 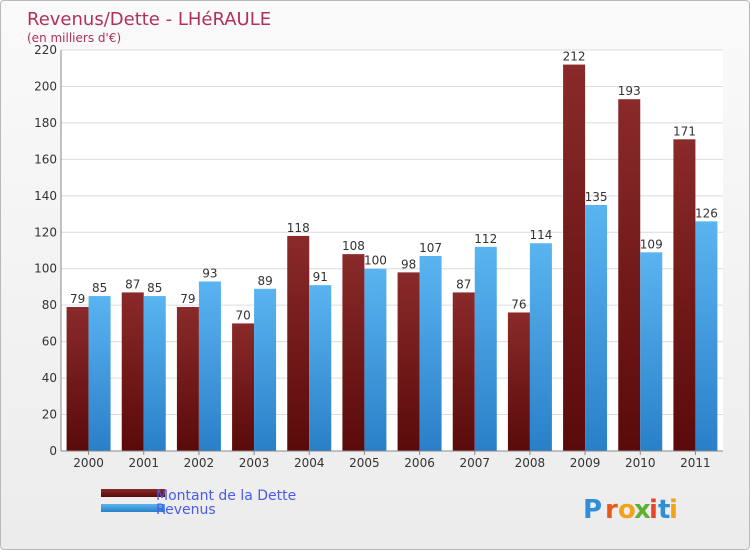 I want to click on value-label-revenus: 89, so click(x=264, y=281).